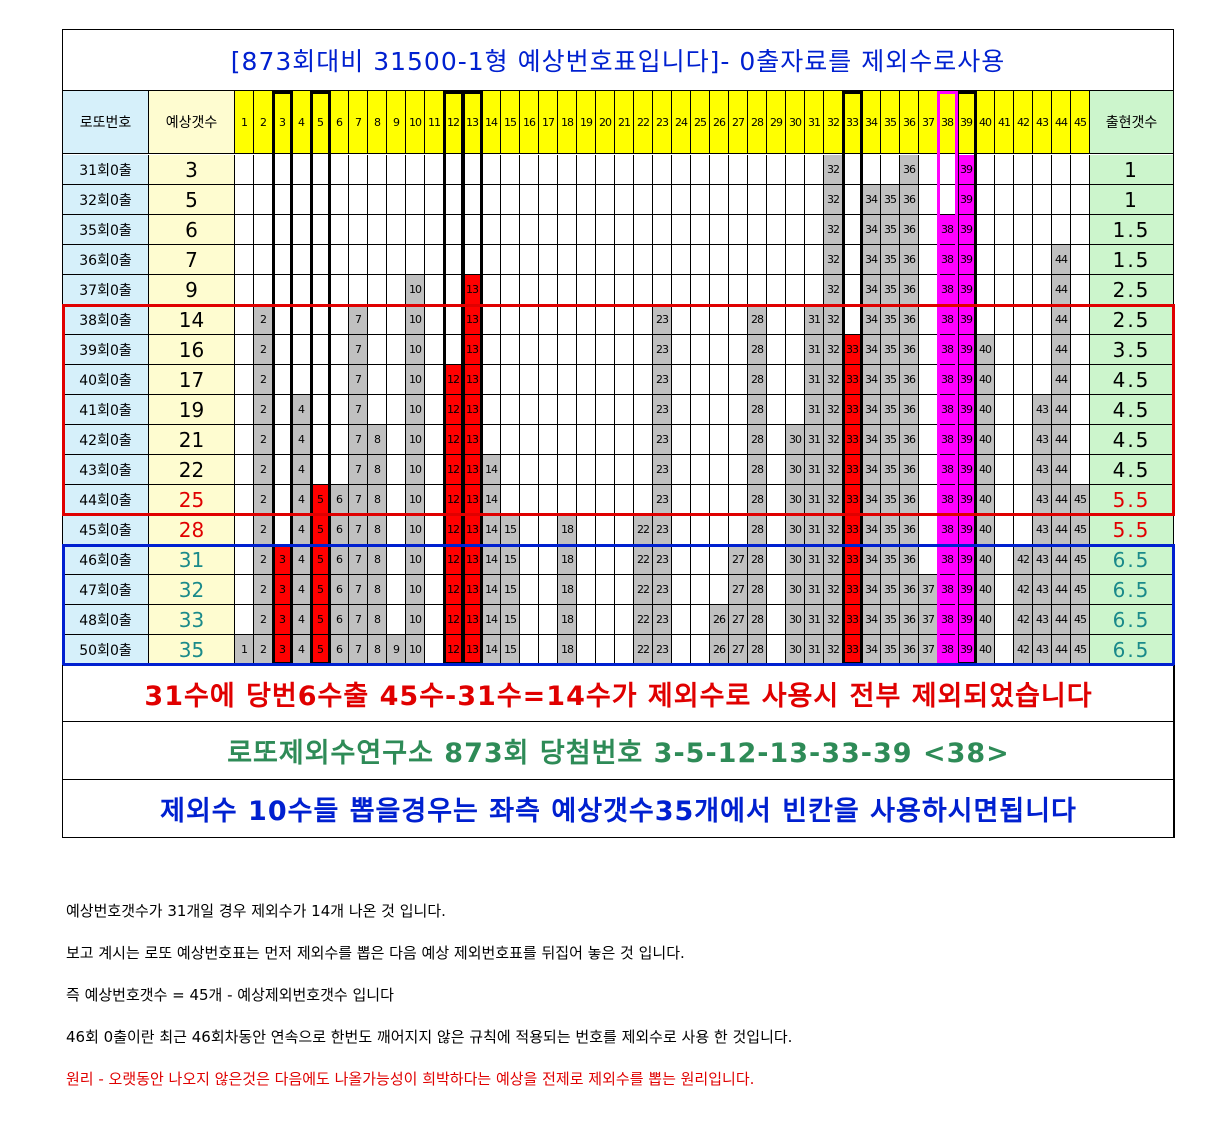  Describe the element at coordinates (105, 200) in the screenshot. I see `row-label: 32회0출` at that location.